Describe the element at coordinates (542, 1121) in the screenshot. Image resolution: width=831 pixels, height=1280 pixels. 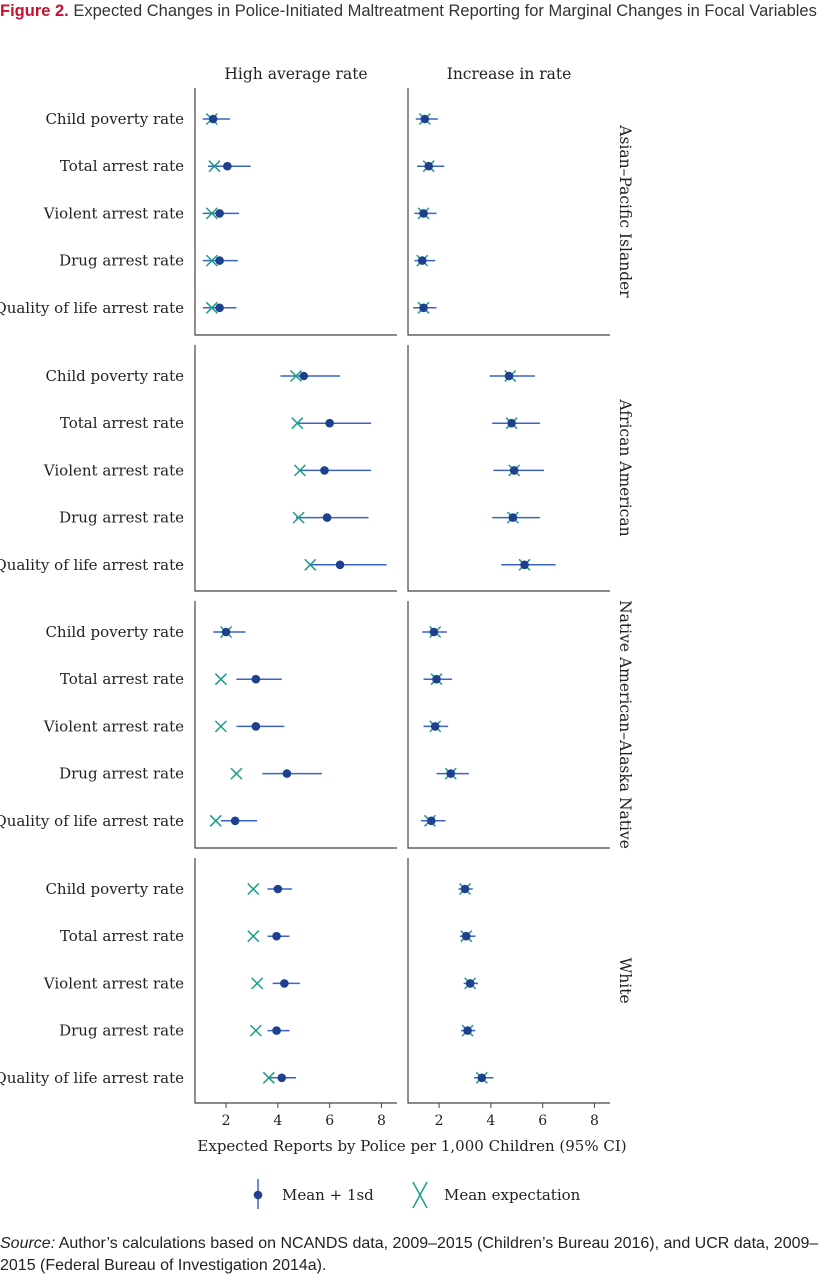
I see `x-tick-label: 6` at that location.